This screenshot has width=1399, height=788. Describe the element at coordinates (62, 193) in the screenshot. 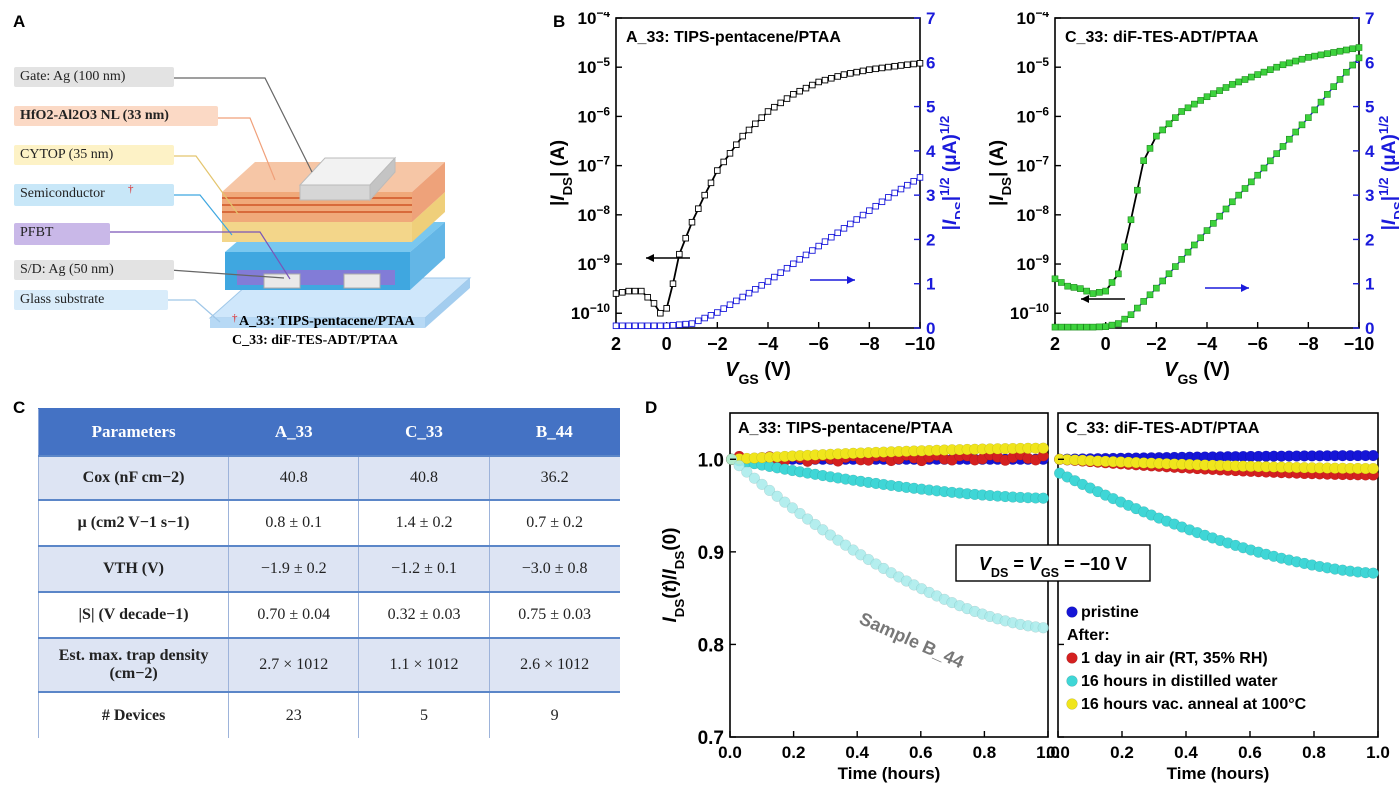

I see `layer-label-semiconductor: Semiconductor` at that location.